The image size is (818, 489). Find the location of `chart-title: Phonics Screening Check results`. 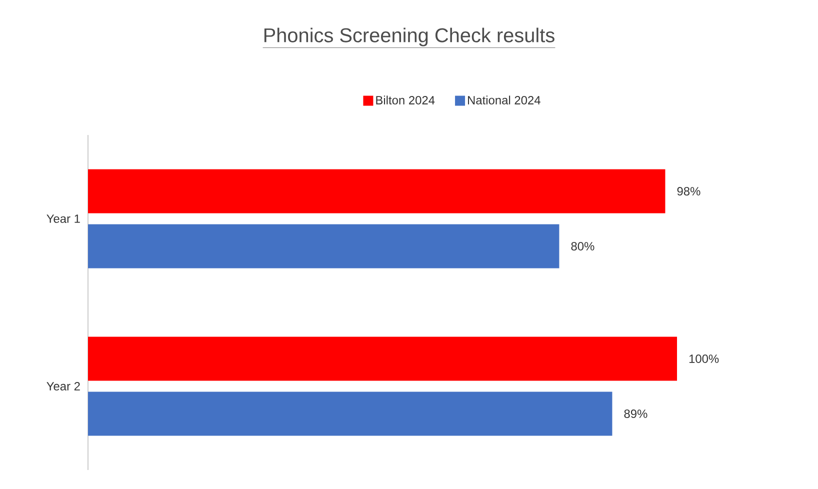

chart-title: Phonics Screening Check results is located at coordinates (409, 37).